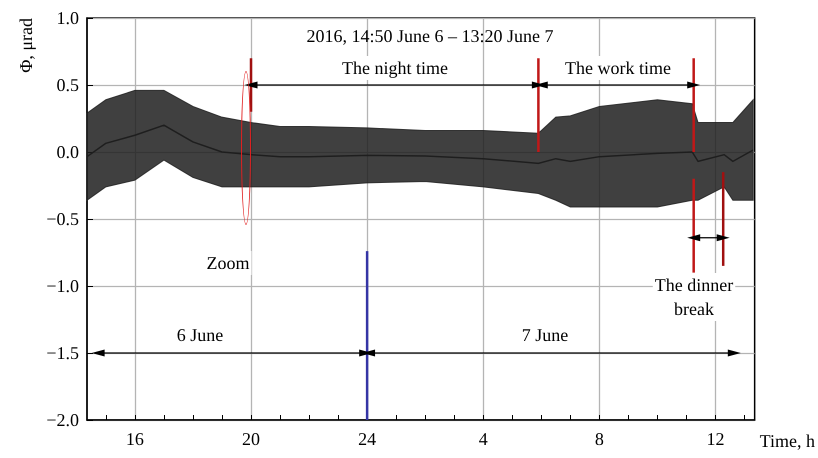 Image resolution: width=818 pixels, height=458 pixels. Describe the element at coordinates (694, 297) in the screenshot. I see `annotation: The dinner break` at that location.